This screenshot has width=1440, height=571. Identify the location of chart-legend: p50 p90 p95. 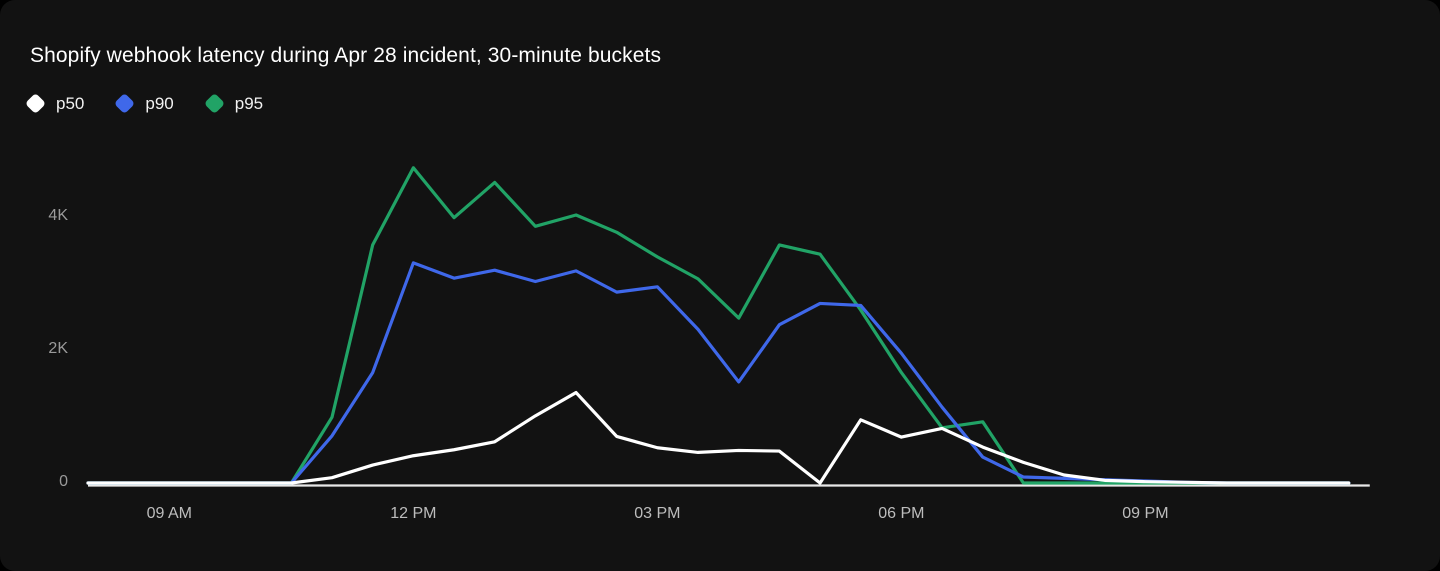
(160, 103).